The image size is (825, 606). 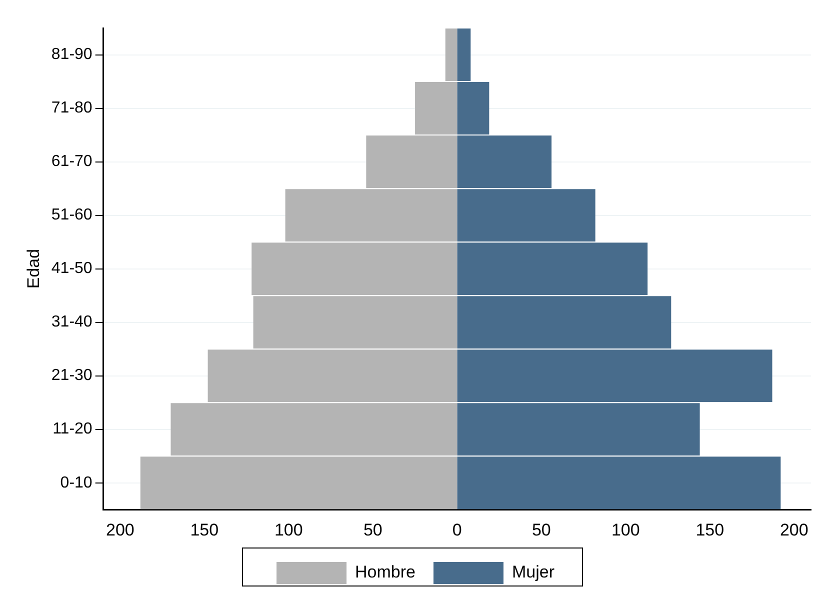 I want to click on y-tick-label: 61-70, so click(x=71, y=161).